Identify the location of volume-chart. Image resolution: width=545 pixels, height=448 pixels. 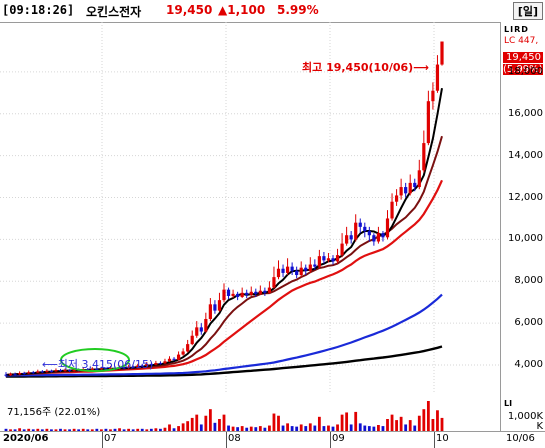
(250, 414).